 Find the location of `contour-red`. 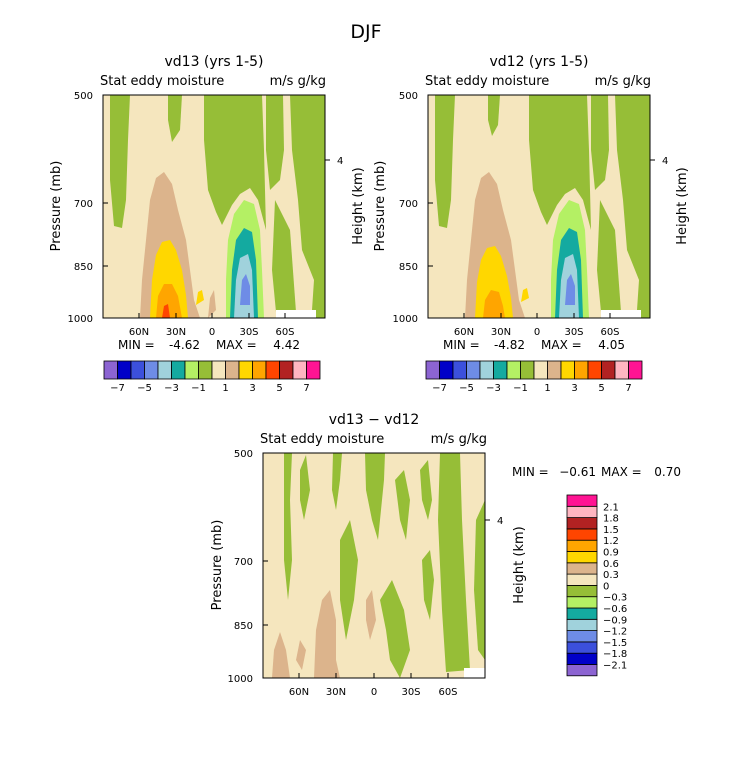

contour-red is located at coordinates (166, 311).